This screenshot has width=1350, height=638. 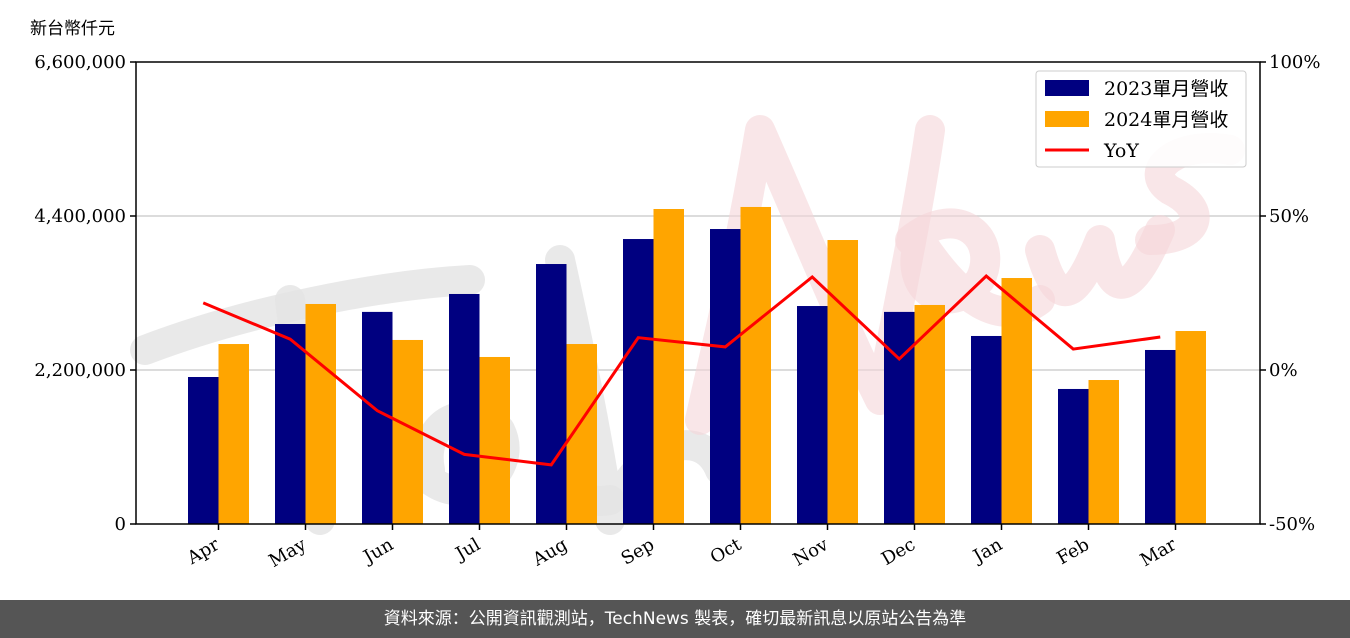 I want to click on x-tick-label-jun: Jun, so click(x=377, y=551).